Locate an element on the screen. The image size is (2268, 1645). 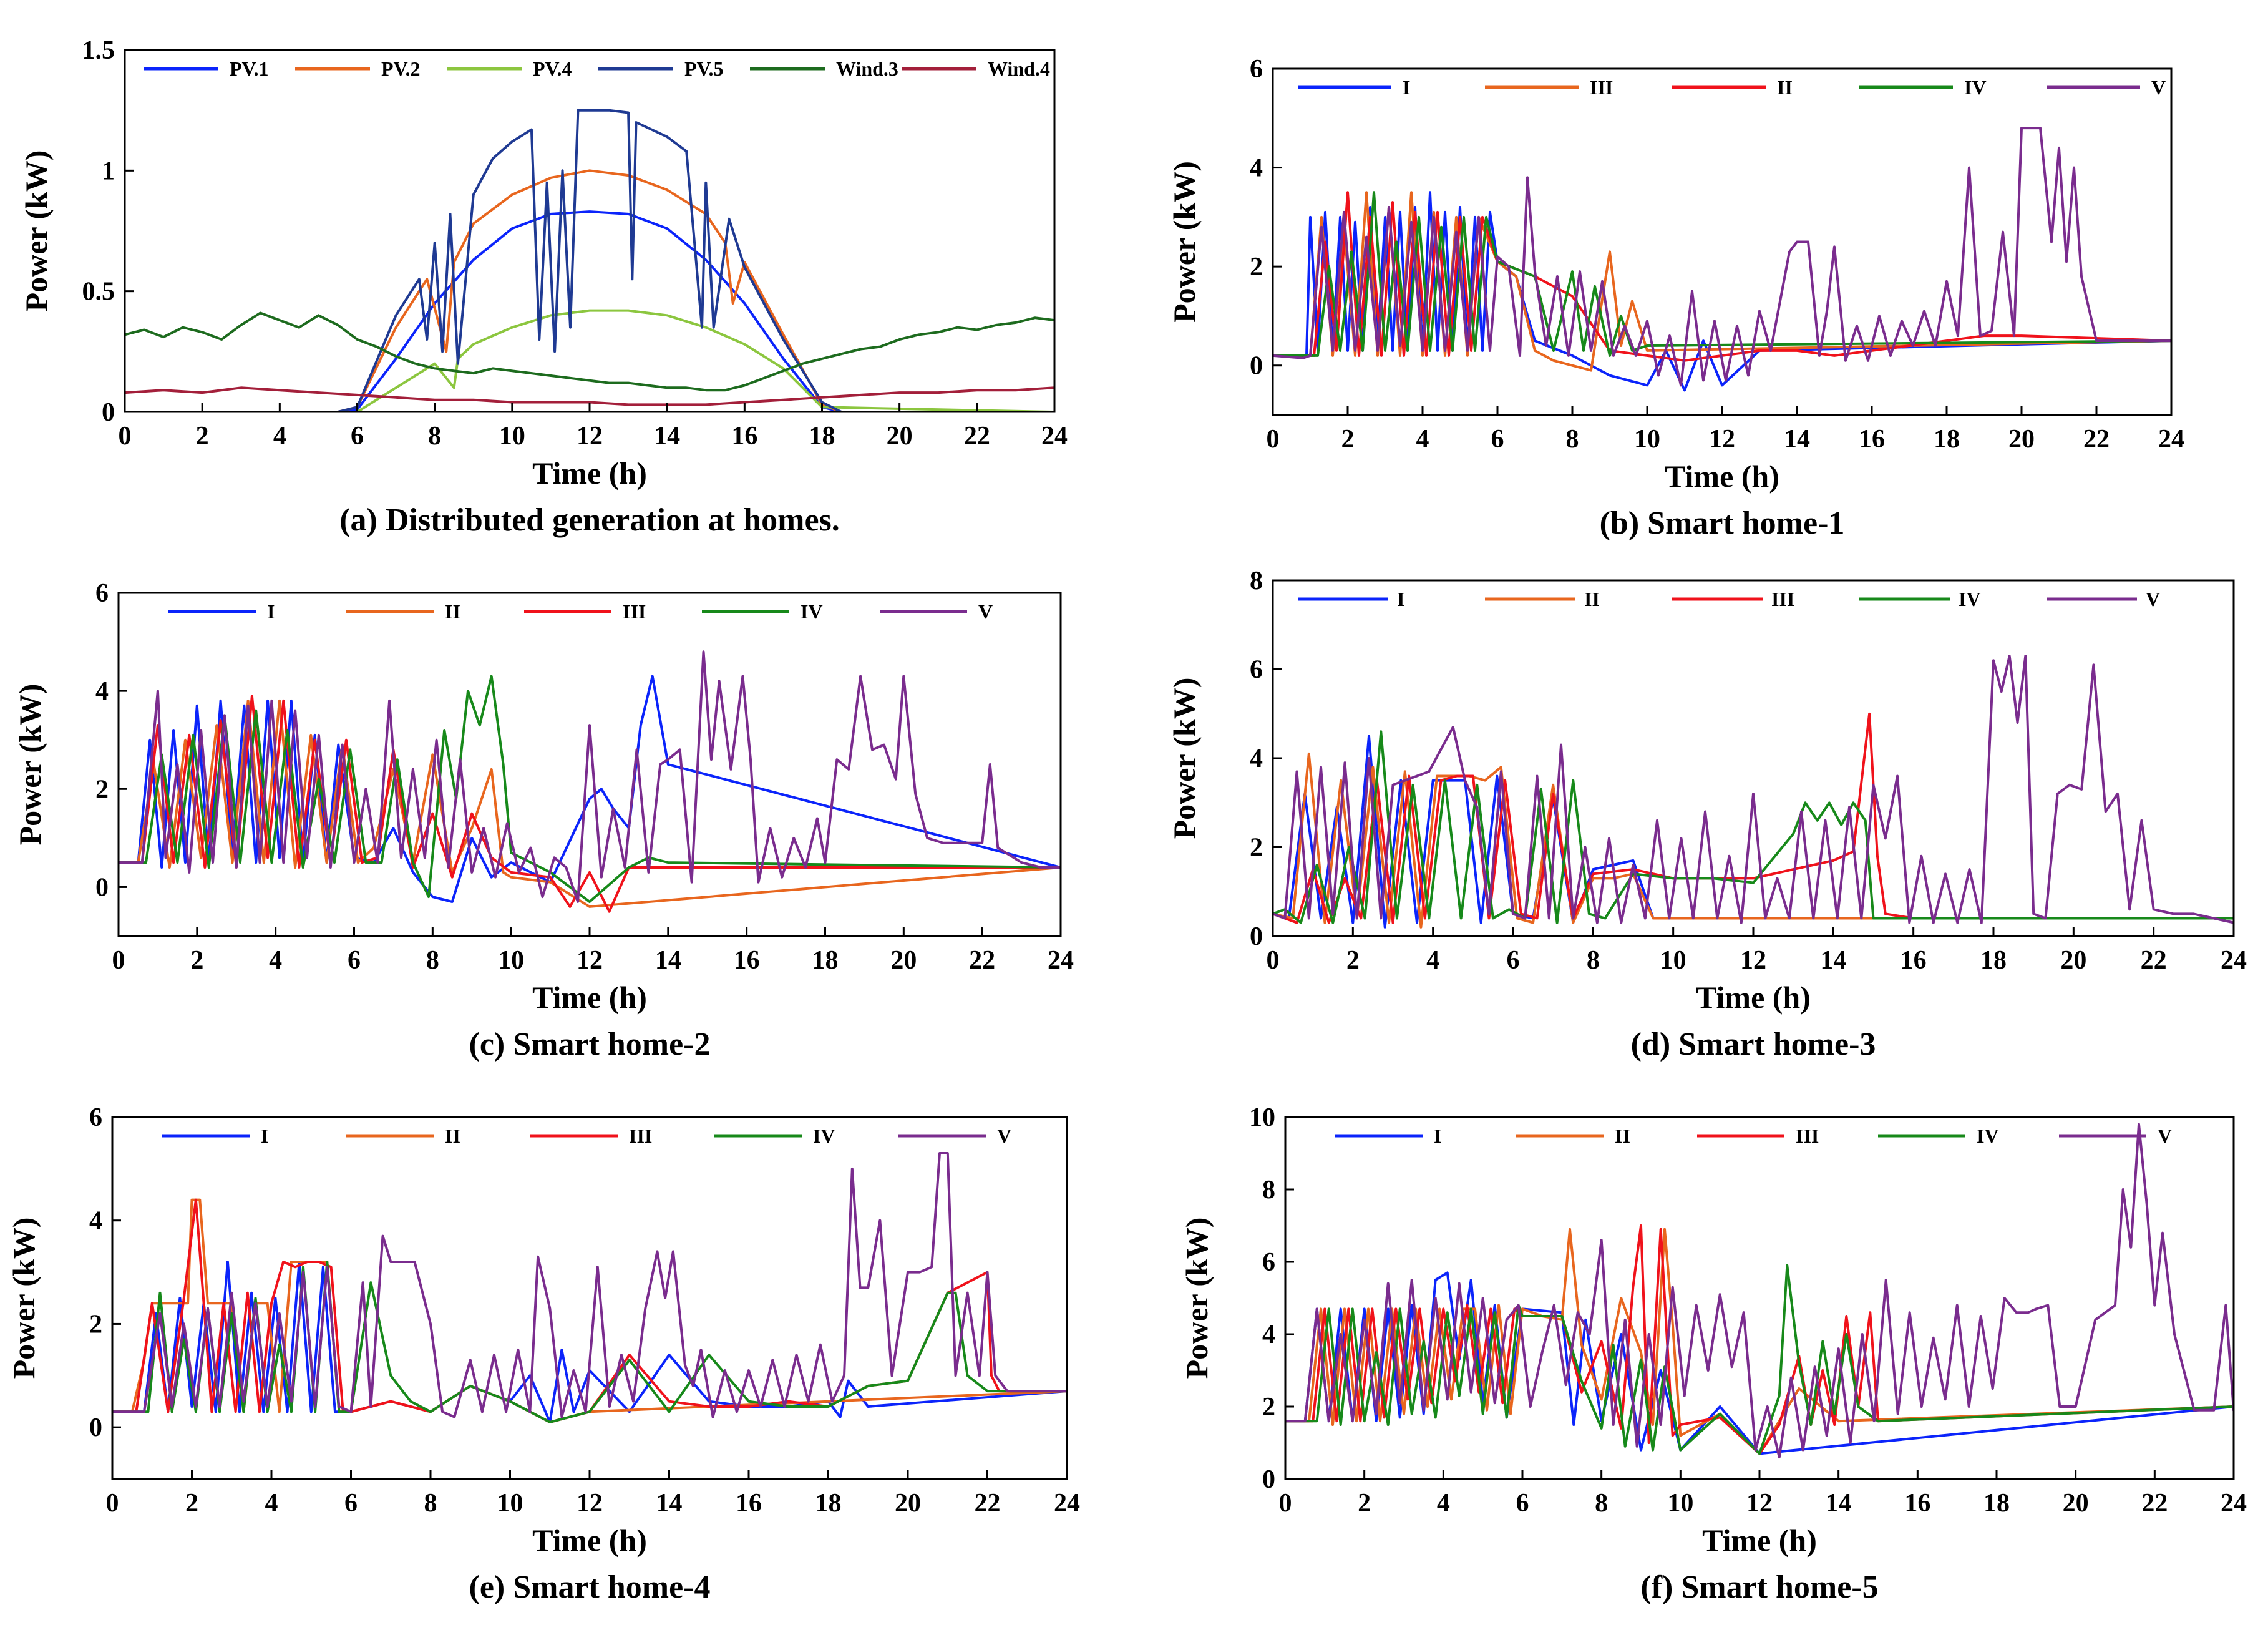
chart-caption: (c) Smart home-2 is located at coordinates (590, 1044).